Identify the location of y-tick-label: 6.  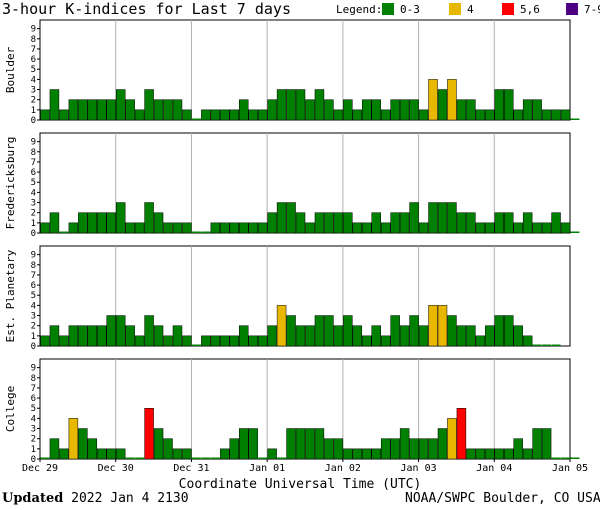
(33, 286).